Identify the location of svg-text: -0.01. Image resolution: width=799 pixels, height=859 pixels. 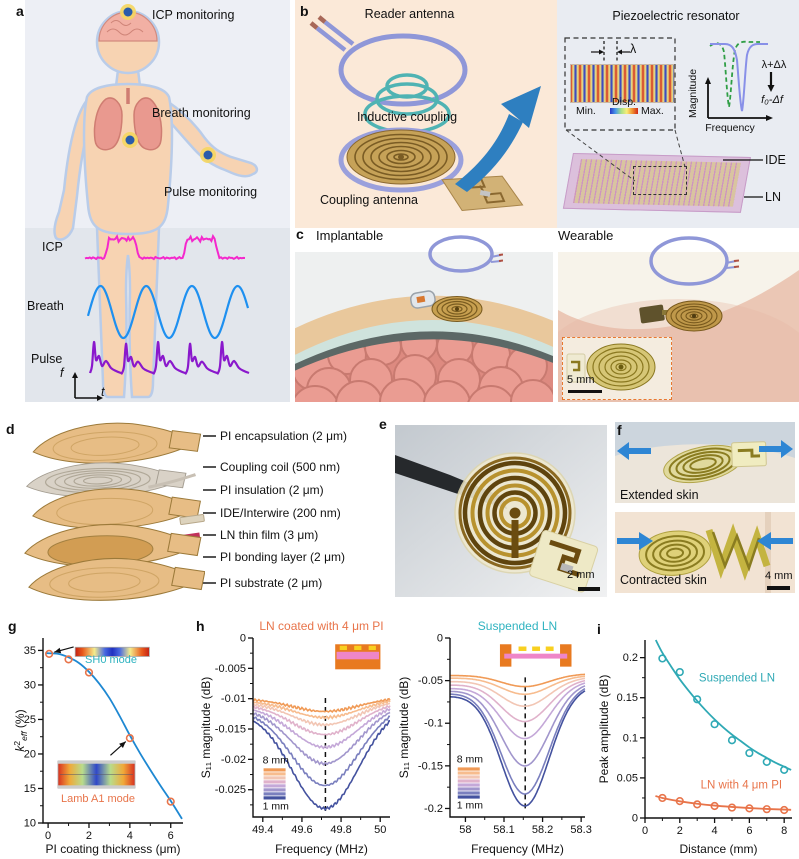
(233, 699).